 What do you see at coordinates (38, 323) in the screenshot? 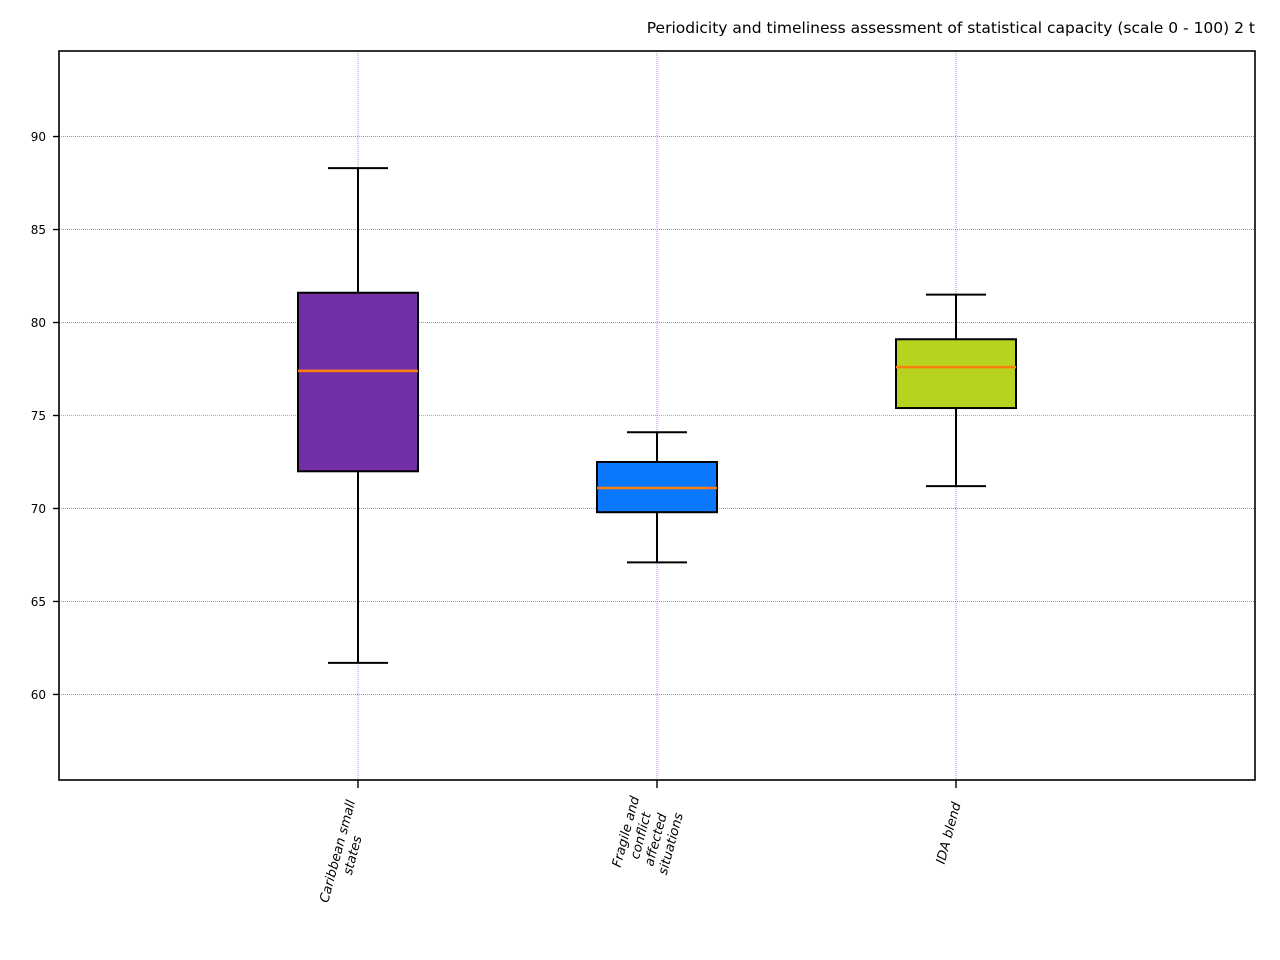
I see `y-tick-label: 80` at bounding box center [38, 323].